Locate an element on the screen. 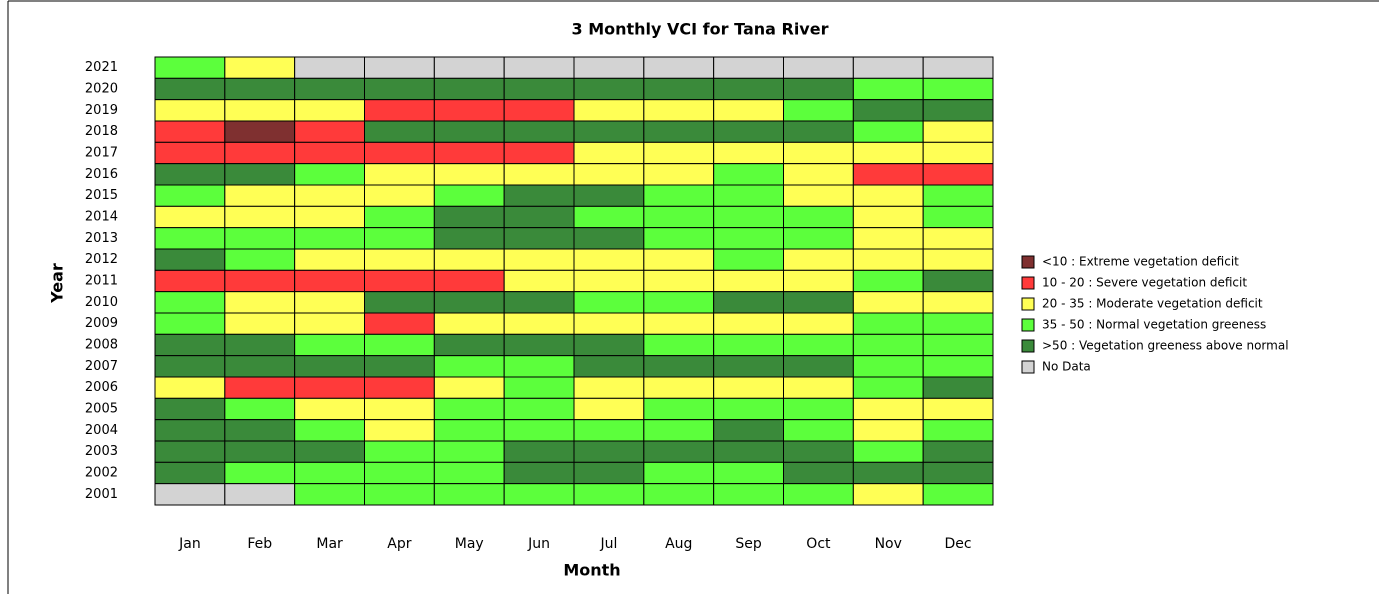  x-axis-label: Month is located at coordinates (591, 570).